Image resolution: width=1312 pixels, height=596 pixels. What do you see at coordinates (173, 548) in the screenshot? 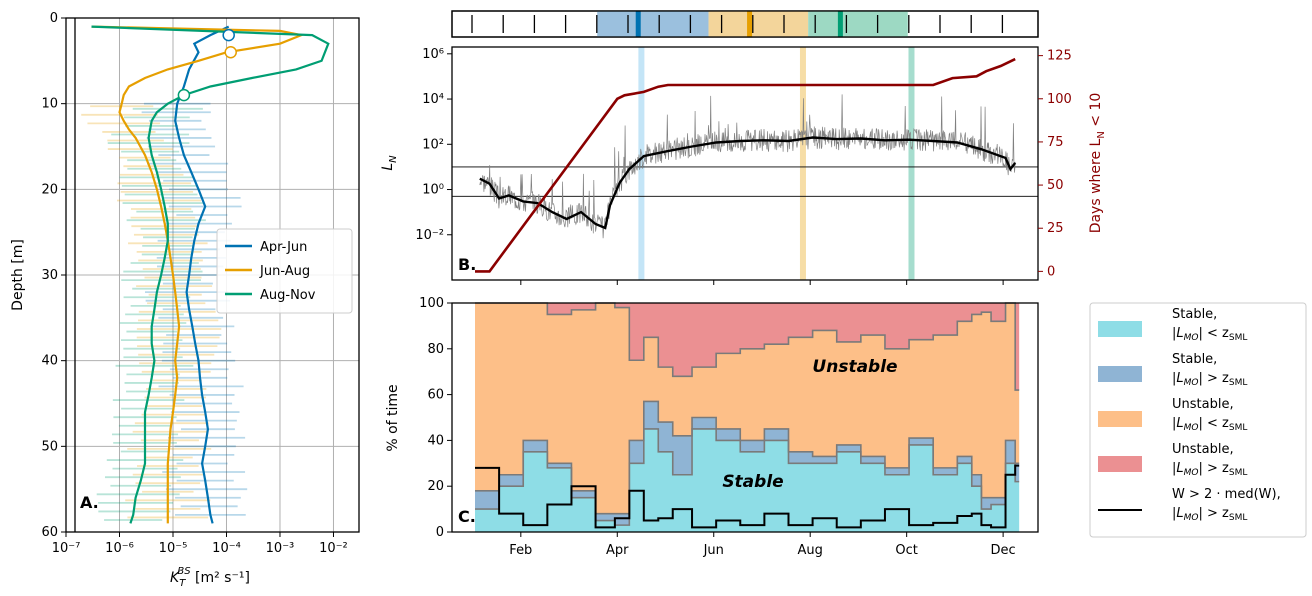
I see `x-tick-label: 10⁻⁵` at bounding box center [173, 548].